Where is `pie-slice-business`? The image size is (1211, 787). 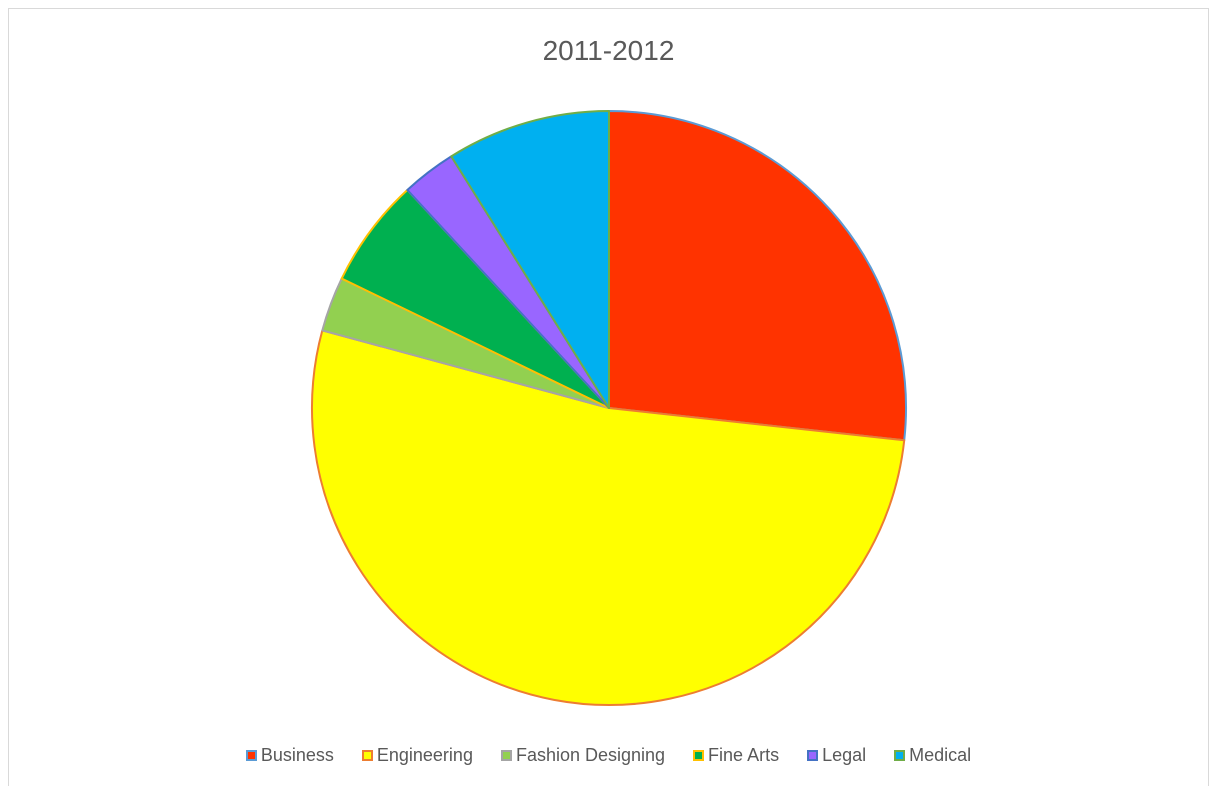 pie-slice-business is located at coordinates (757, 276).